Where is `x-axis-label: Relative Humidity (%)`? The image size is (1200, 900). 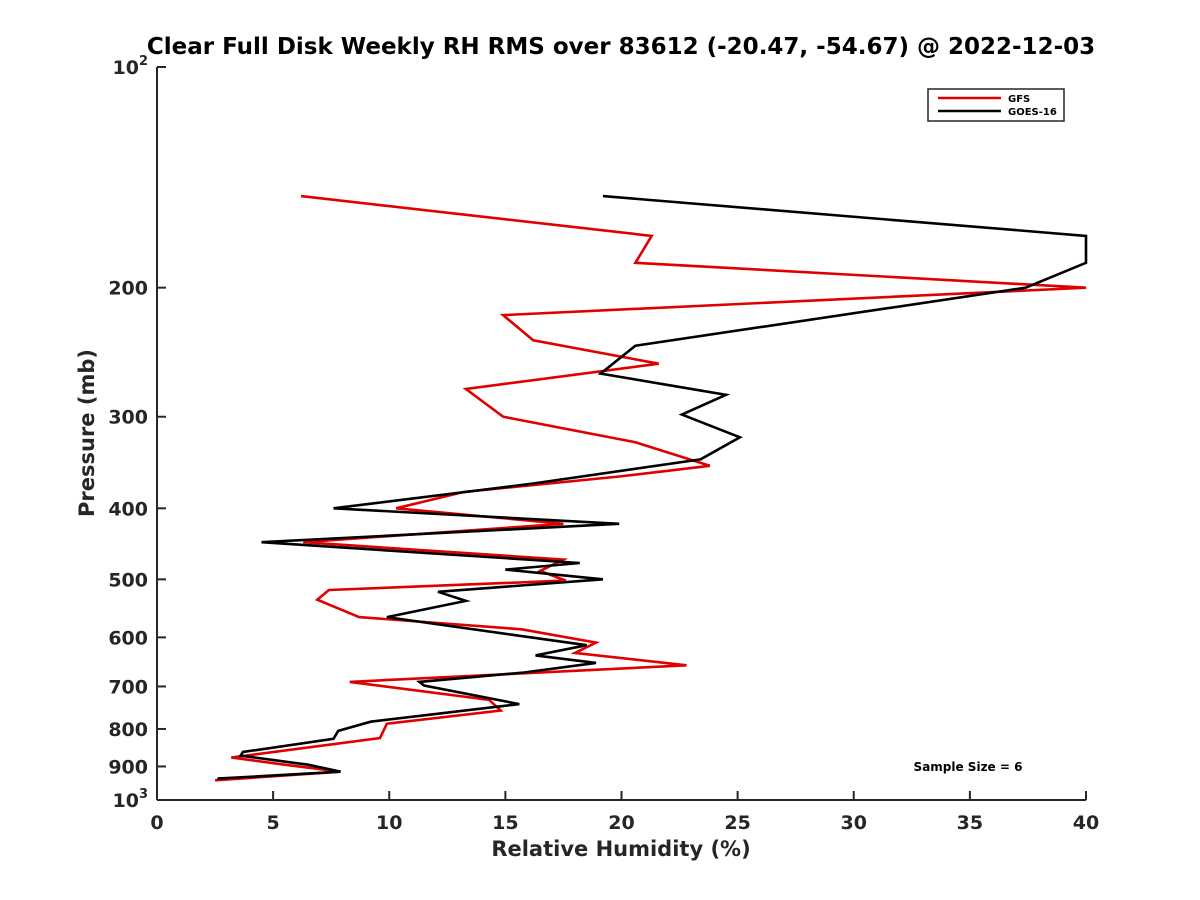
x-axis-label: Relative Humidity (%) is located at coordinates (620, 849).